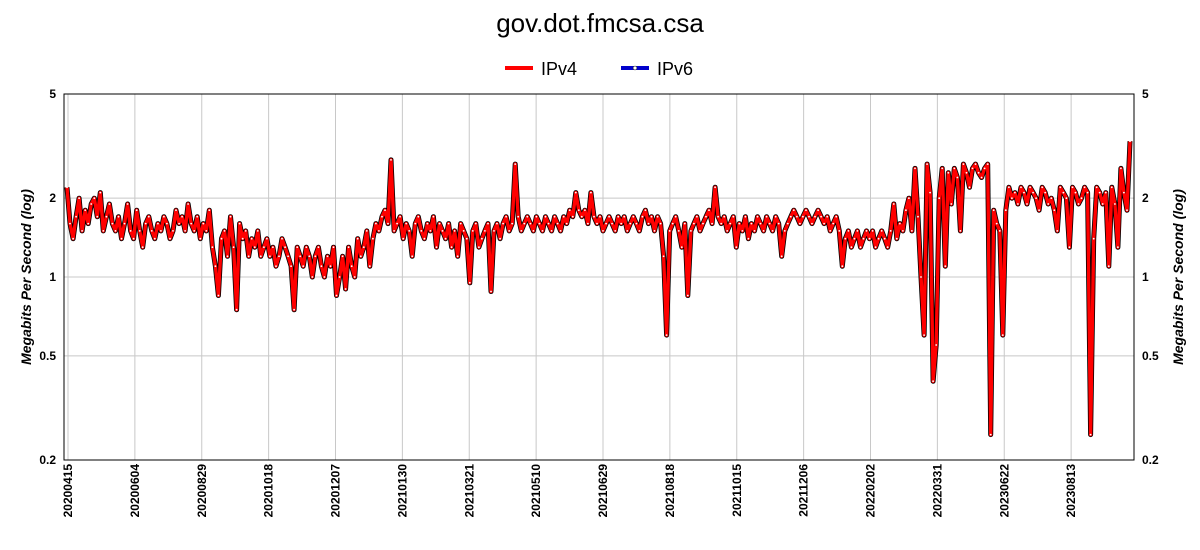 This screenshot has height=550, width=1200. Describe the element at coordinates (402, 491) in the screenshot. I see `x-tick-label: 20210130` at that location.